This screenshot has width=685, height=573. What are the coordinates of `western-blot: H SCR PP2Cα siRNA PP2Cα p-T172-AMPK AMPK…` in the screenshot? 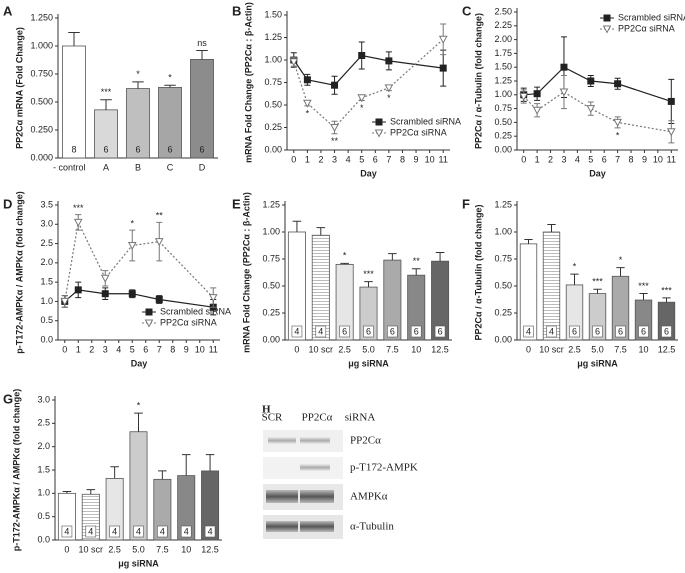 It's located at (340, 471).